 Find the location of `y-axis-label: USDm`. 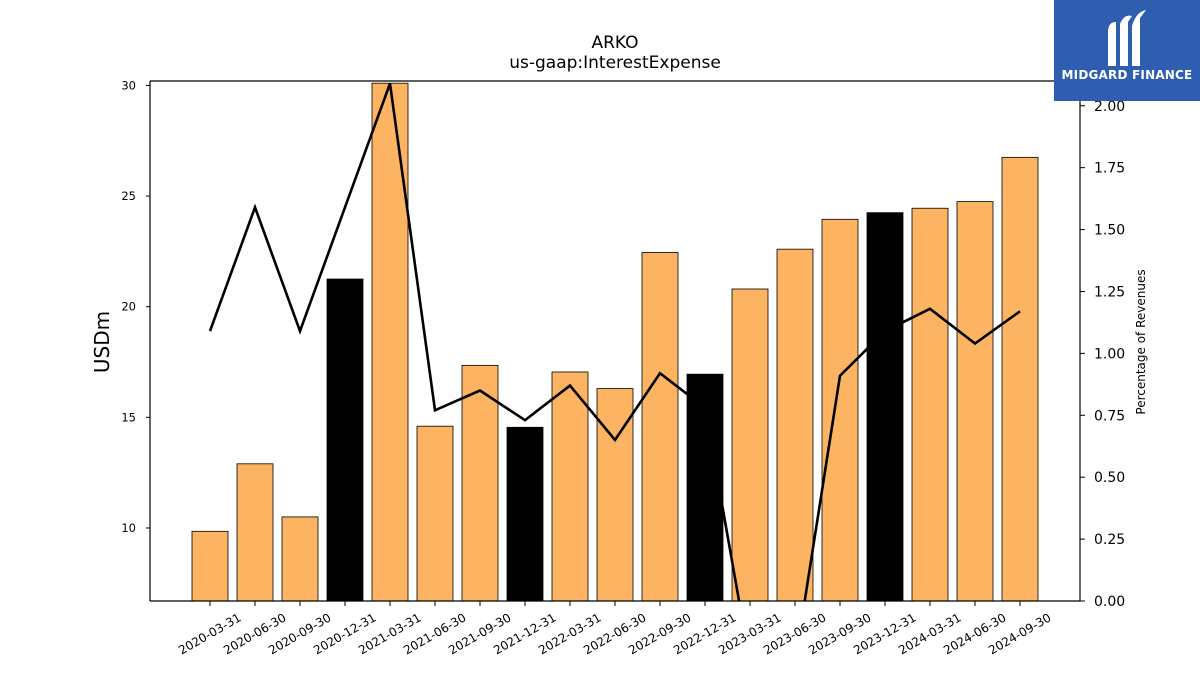

y-axis-label: USDm is located at coordinates (102, 342).